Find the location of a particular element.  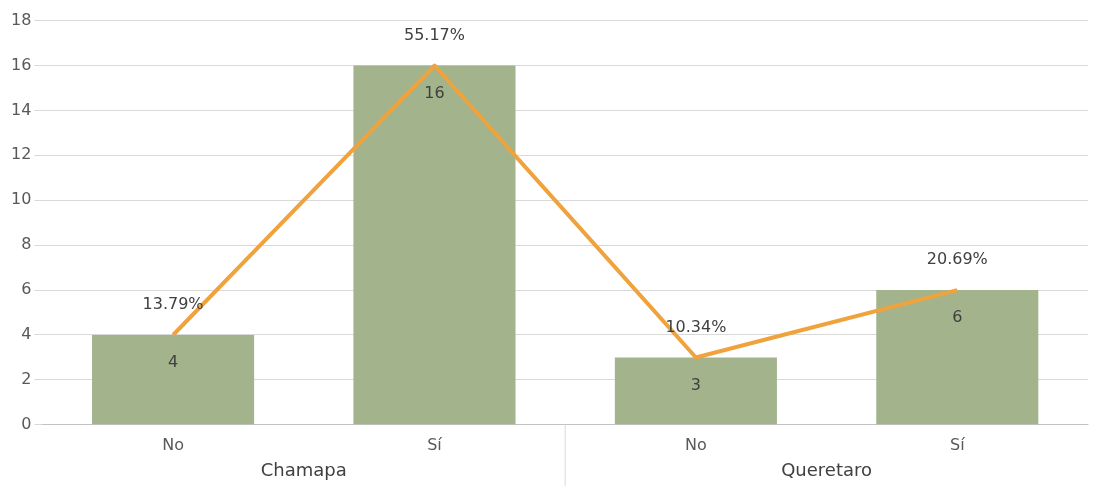

data-label: 6 is located at coordinates (957, 317).